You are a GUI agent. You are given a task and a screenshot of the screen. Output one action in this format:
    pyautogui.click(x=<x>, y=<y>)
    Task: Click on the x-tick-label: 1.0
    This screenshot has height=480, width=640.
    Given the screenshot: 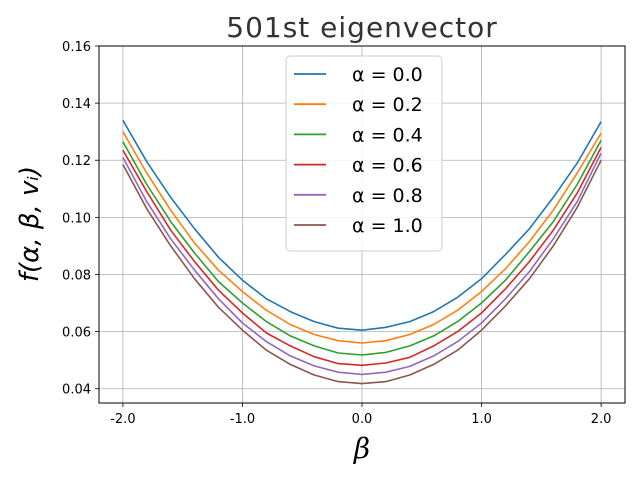 What is the action you would take?
    pyautogui.click(x=481, y=419)
    